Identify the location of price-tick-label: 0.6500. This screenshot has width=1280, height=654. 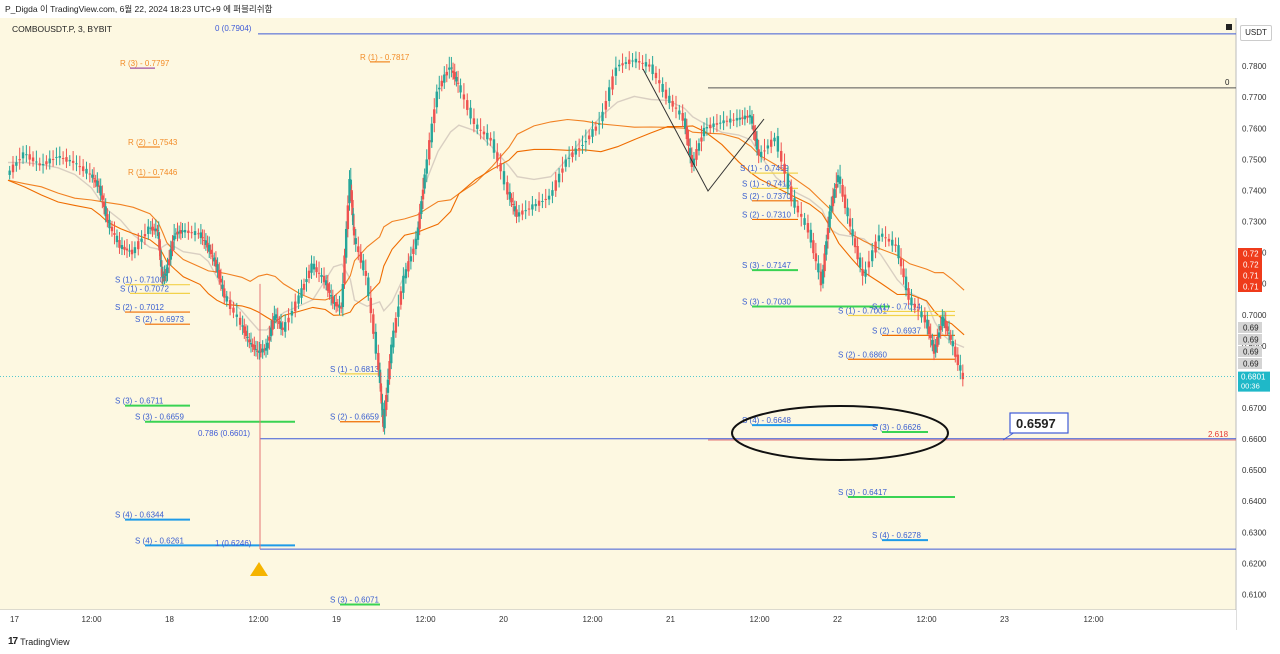
(1254, 470).